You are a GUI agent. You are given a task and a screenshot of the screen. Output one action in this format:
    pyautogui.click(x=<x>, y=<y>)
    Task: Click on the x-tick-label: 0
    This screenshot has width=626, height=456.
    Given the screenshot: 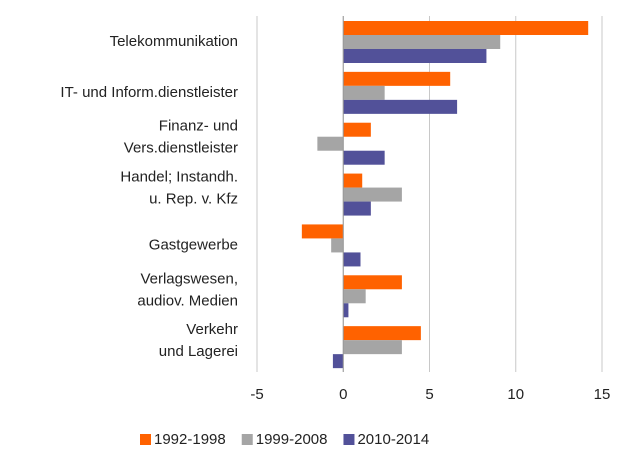 What is the action you would take?
    pyautogui.click(x=343, y=394)
    